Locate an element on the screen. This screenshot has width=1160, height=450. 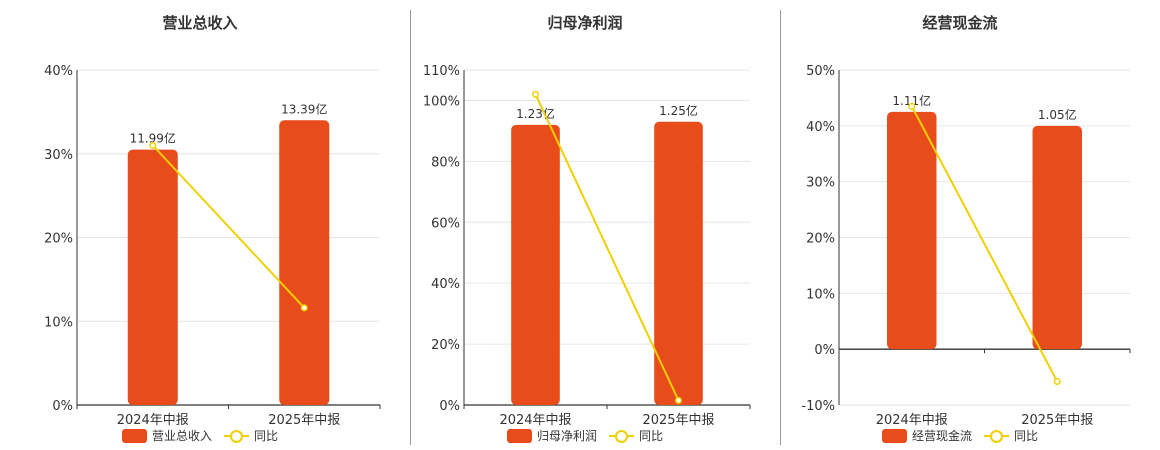
chart-title: 营业总收入 is located at coordinates (200, 23).